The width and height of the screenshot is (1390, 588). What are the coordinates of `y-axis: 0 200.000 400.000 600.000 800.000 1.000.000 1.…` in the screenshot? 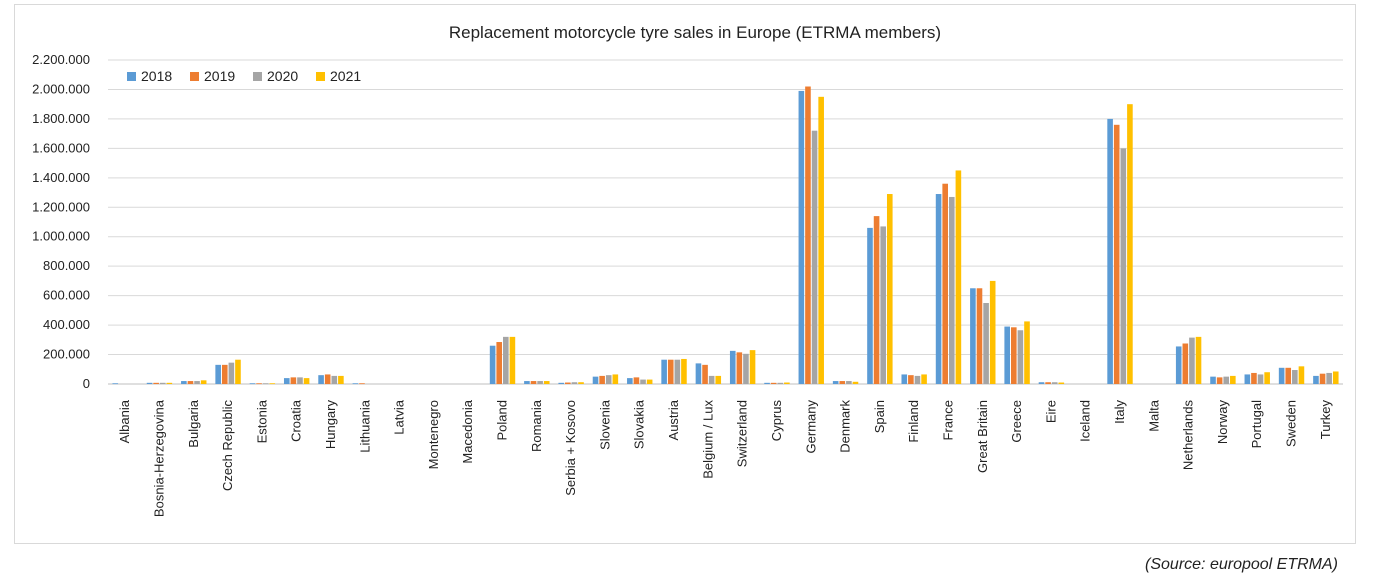 It's located at (61, 221).